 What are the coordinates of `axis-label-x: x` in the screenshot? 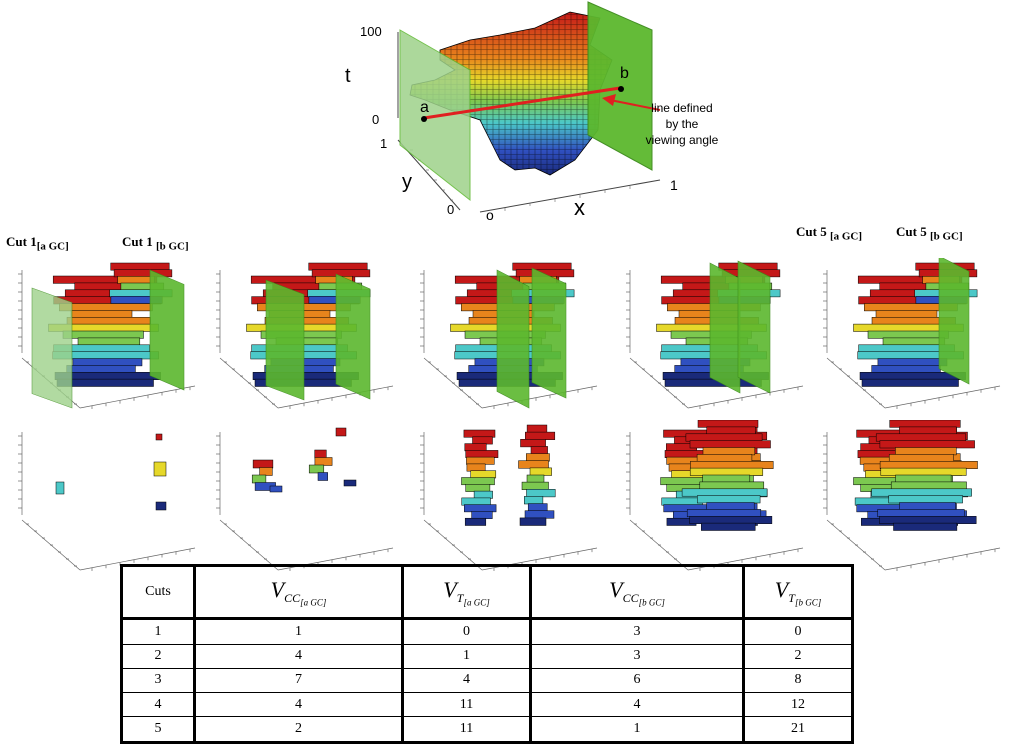 It's located at (579, 207).